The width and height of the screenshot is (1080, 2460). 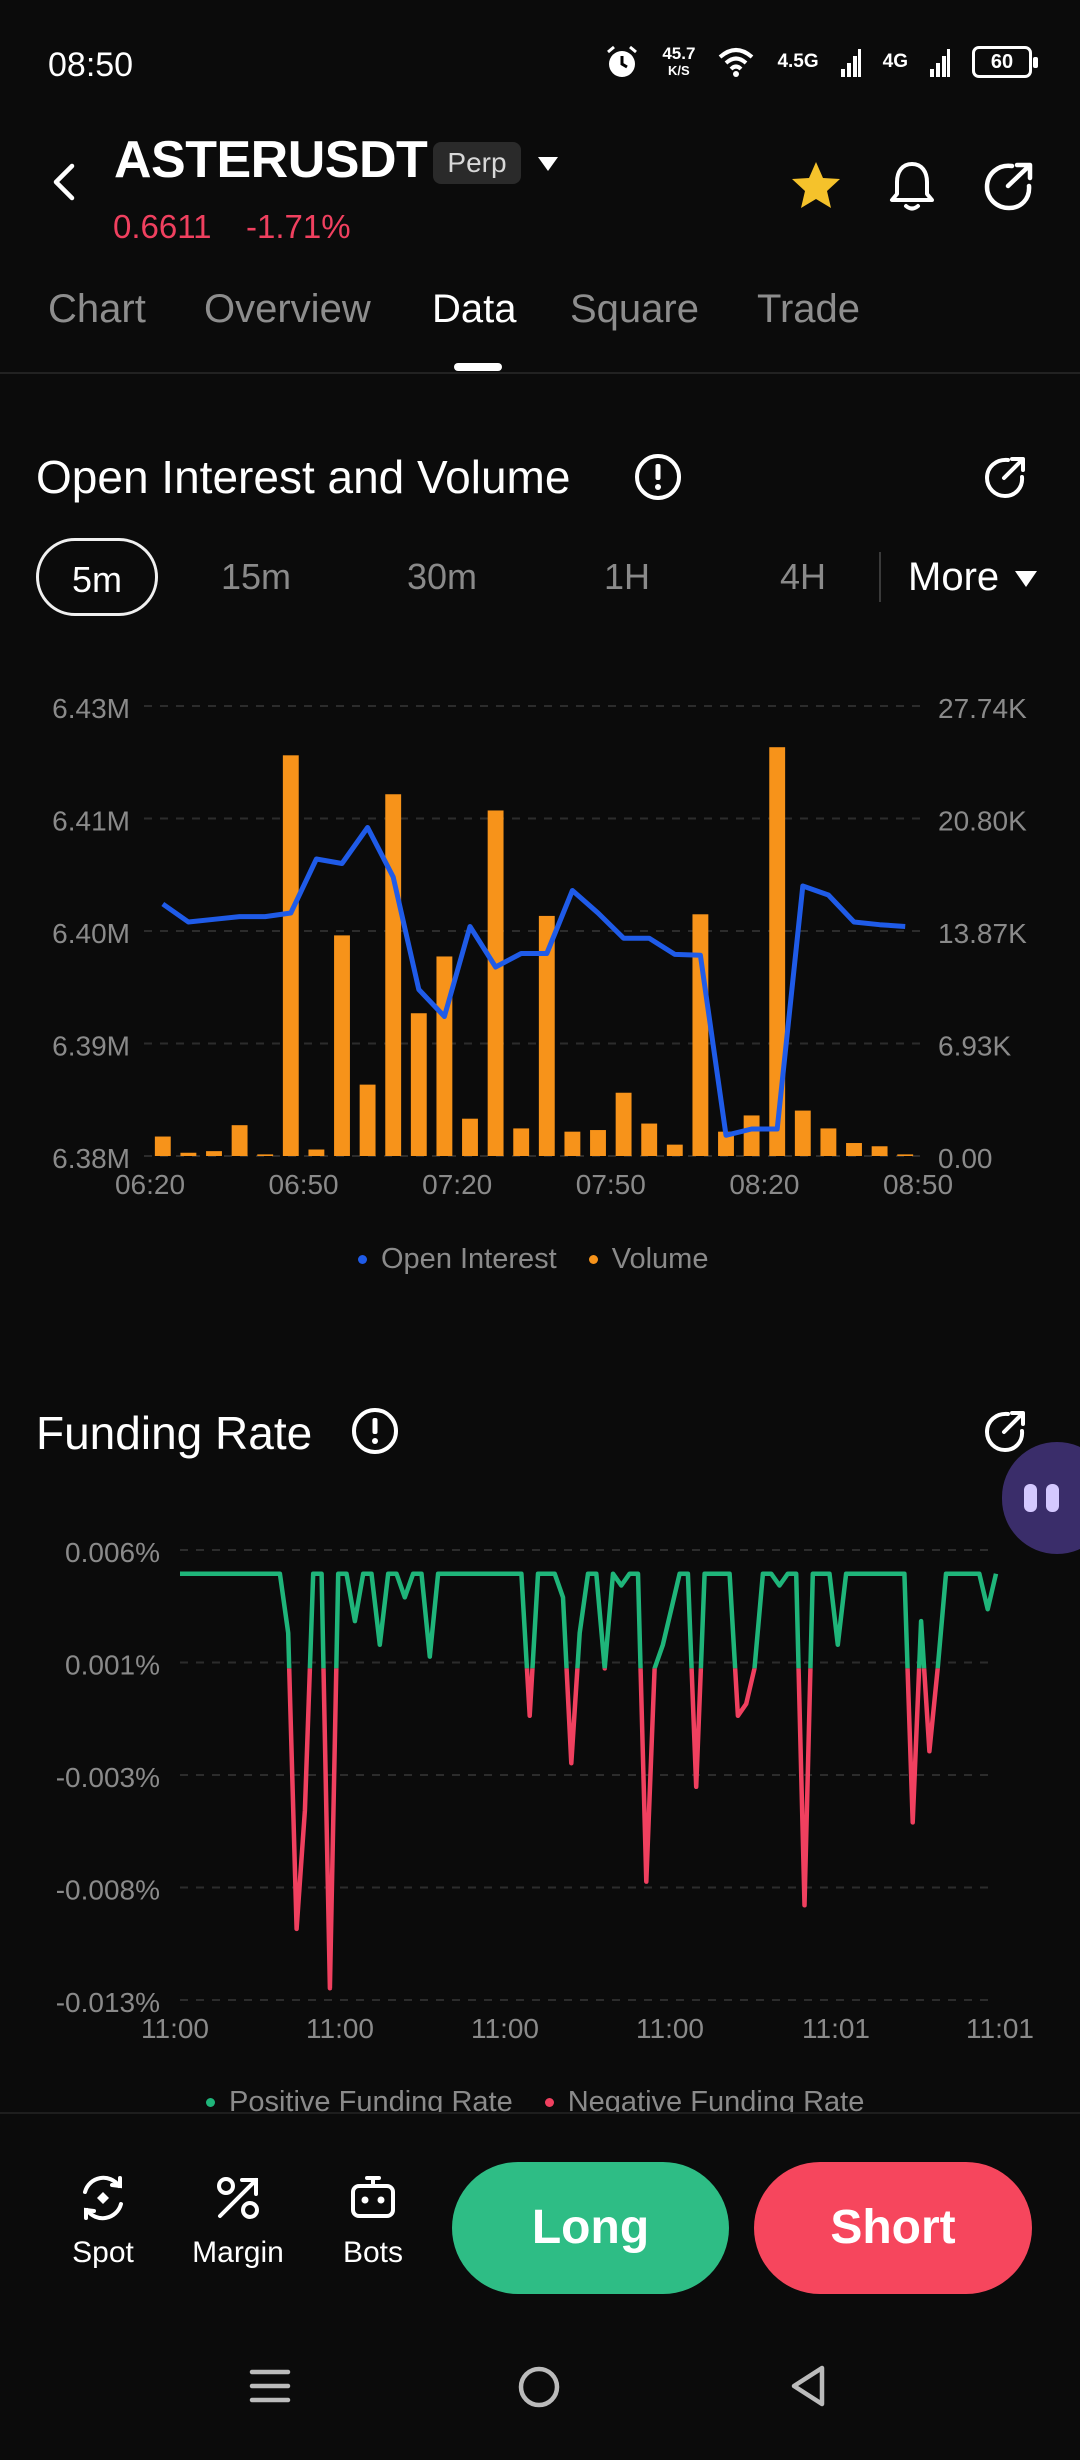 I want to click on interval-4h: 4H, so click(x=803, y=576).